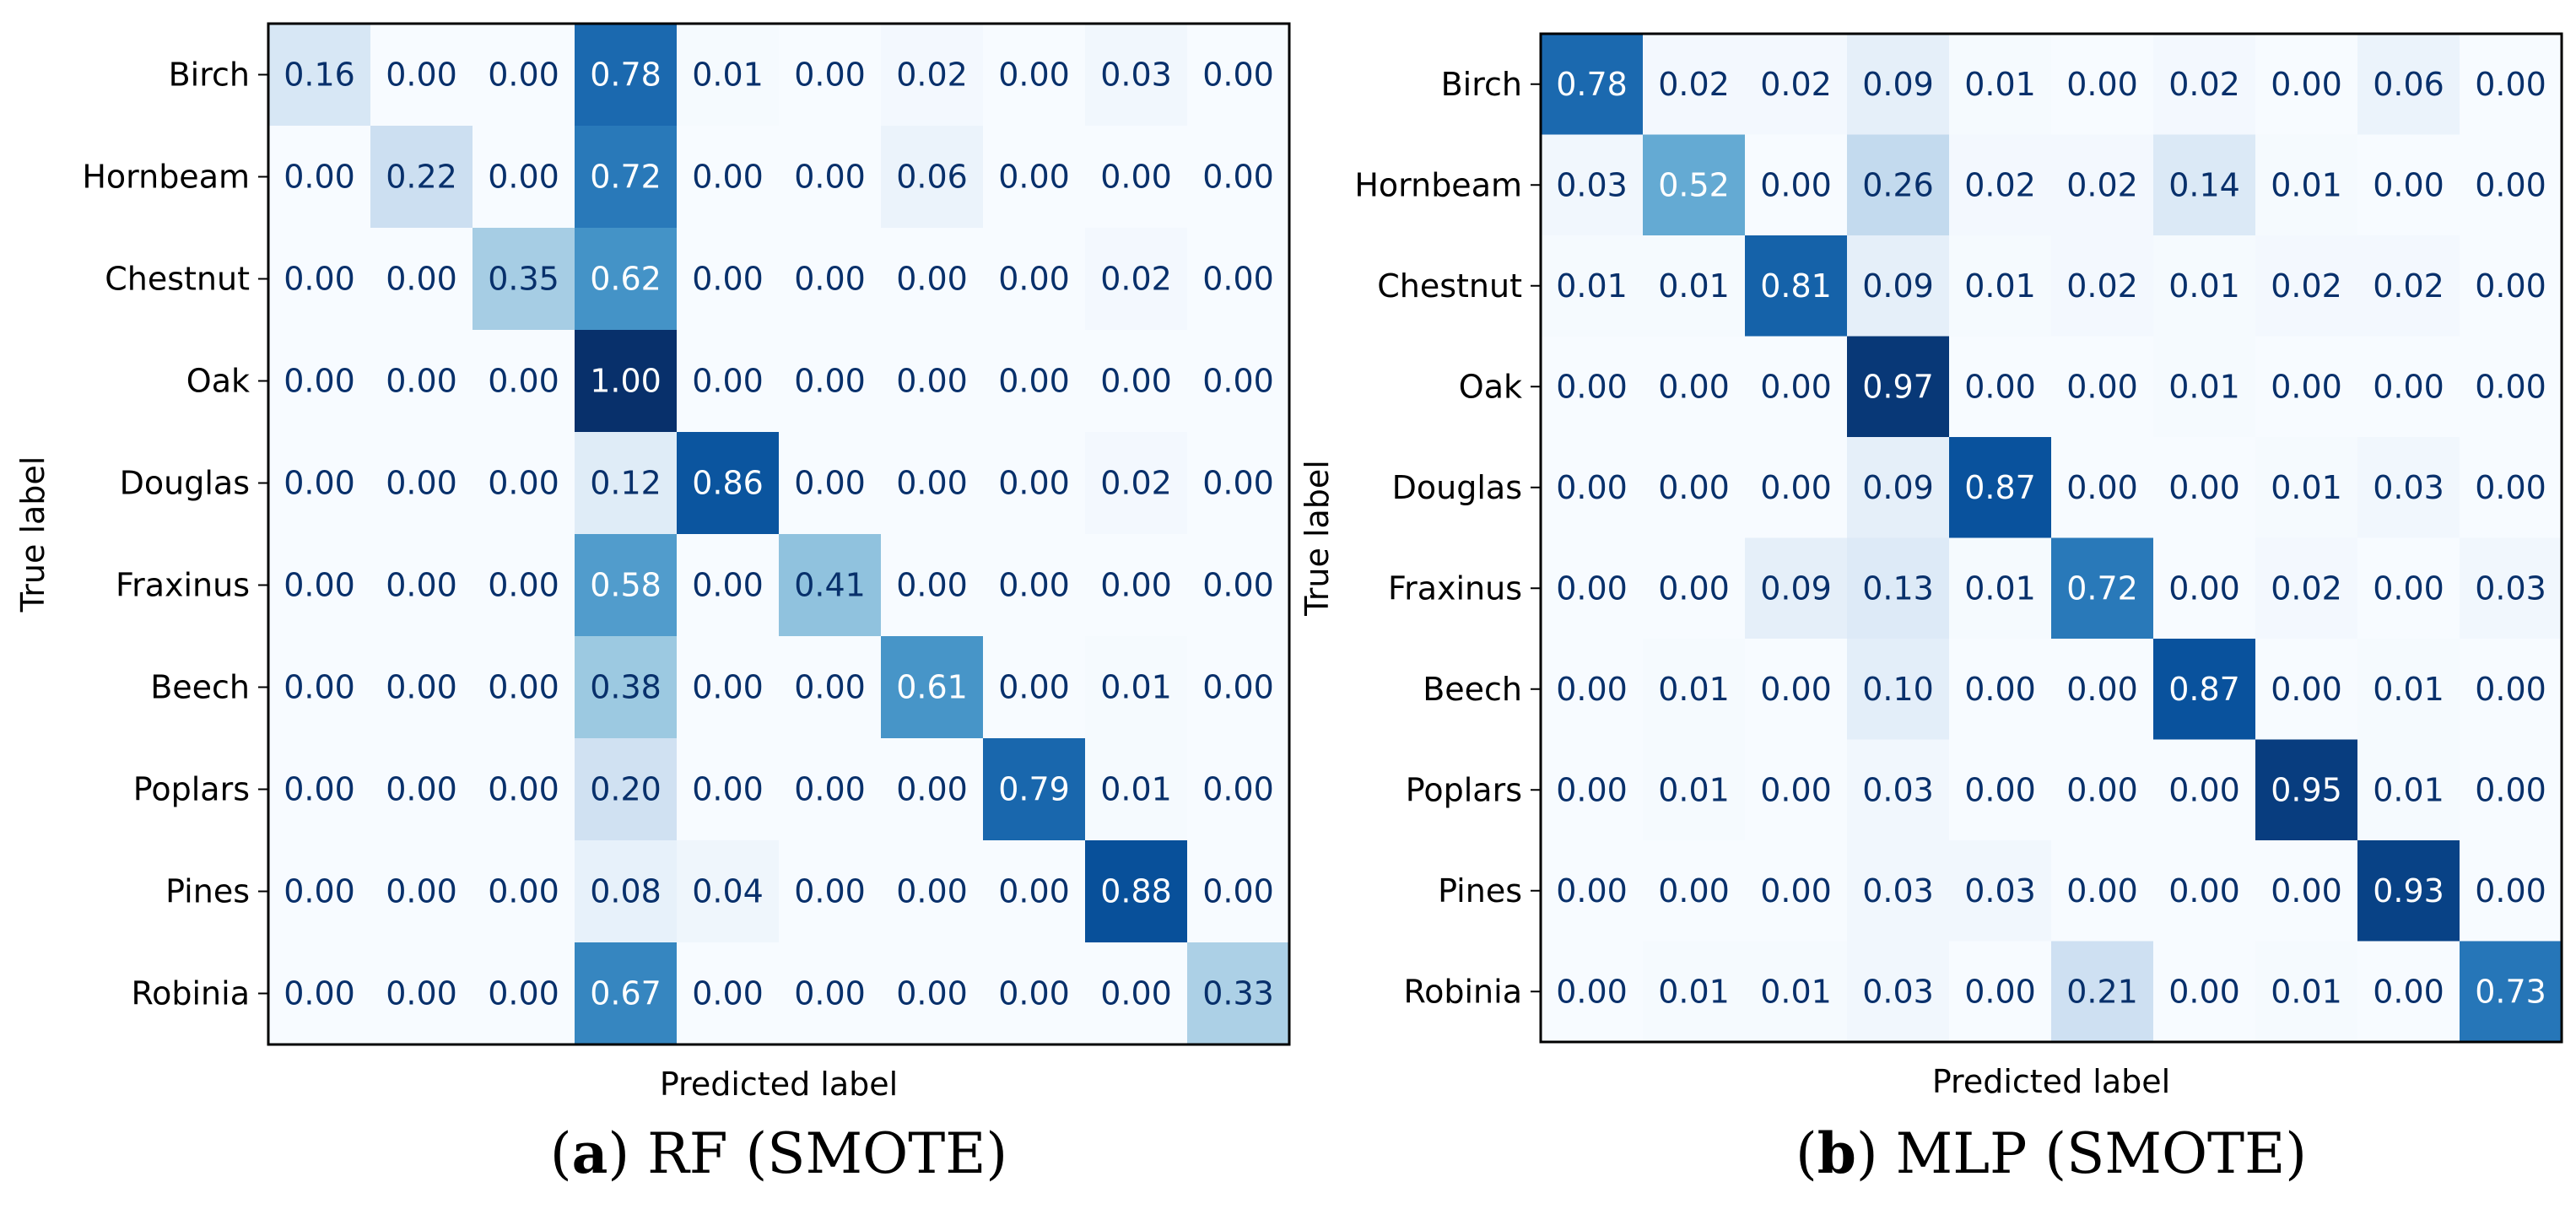 Image resolution: width=2576 pixels, height=1209 pixels. What do you see at coordinates (177, 279) in the screenshot?
I see `y-tick-label: Chestnut` at bounding box center [177, 279].